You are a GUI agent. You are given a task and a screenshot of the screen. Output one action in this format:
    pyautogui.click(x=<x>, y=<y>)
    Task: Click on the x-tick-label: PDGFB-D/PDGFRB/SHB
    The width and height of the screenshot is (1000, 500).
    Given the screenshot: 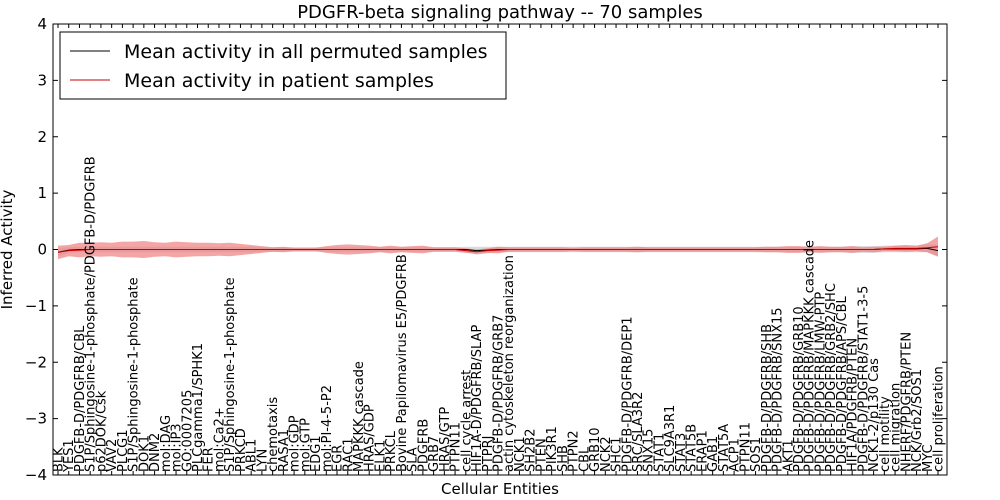 What is the action you would take?
    pyautogui.click(x=767, y=398)
    